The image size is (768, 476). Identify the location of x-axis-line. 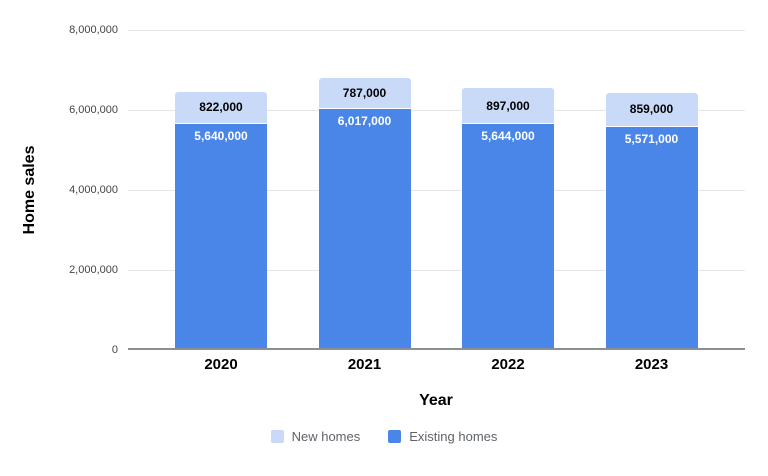
(436, 349).